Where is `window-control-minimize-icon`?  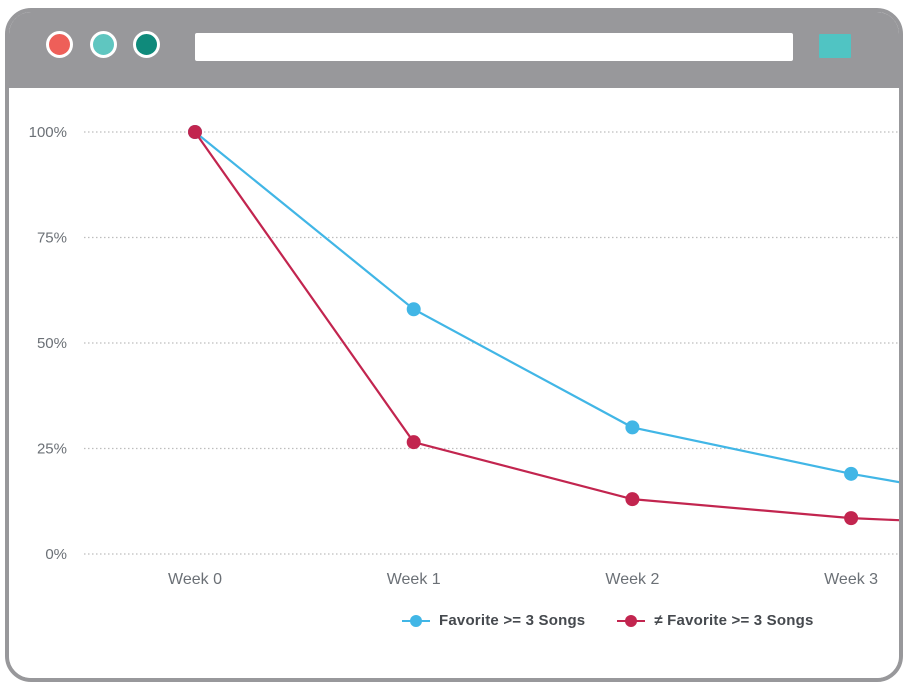 window-control-minimize-icon is located at coordinates (103, 44).